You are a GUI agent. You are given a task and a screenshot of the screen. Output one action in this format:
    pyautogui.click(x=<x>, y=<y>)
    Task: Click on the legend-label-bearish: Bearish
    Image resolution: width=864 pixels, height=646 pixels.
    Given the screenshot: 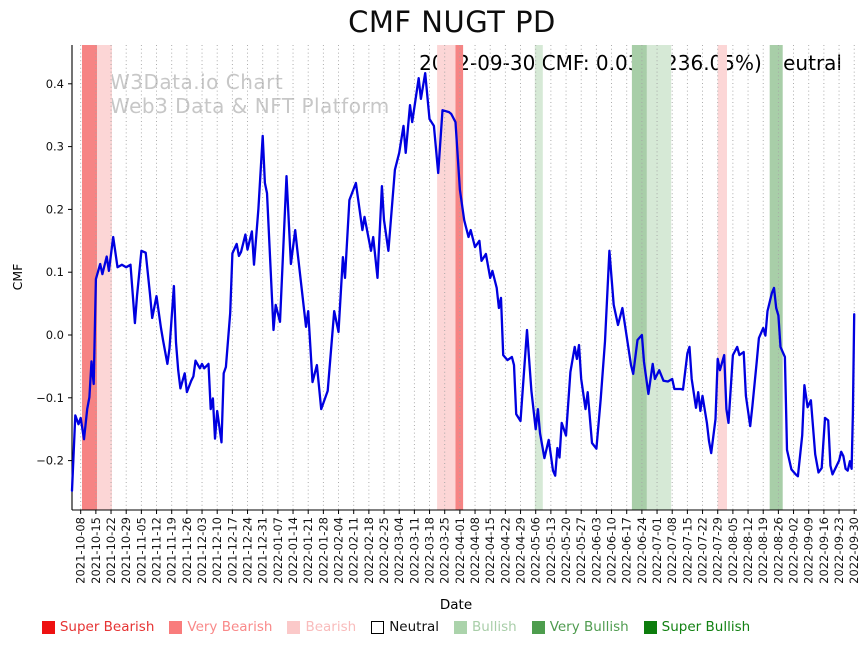 What is the action you would take?
    pyautogui.click(x=331, y=627)
    